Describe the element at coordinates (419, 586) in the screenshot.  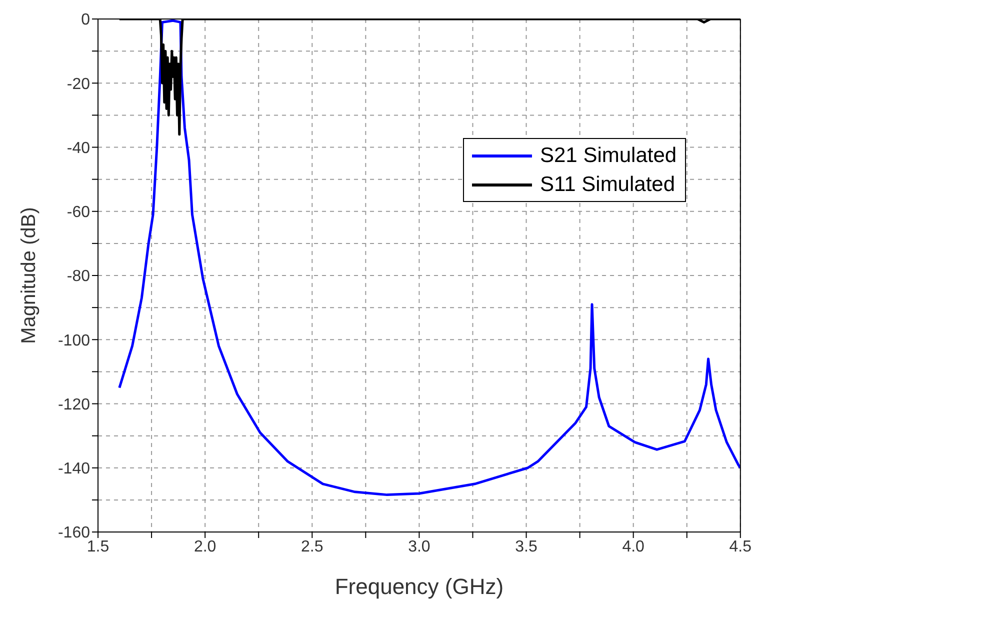
I see `x-axis-title: Frequency (GHz)` at that location.